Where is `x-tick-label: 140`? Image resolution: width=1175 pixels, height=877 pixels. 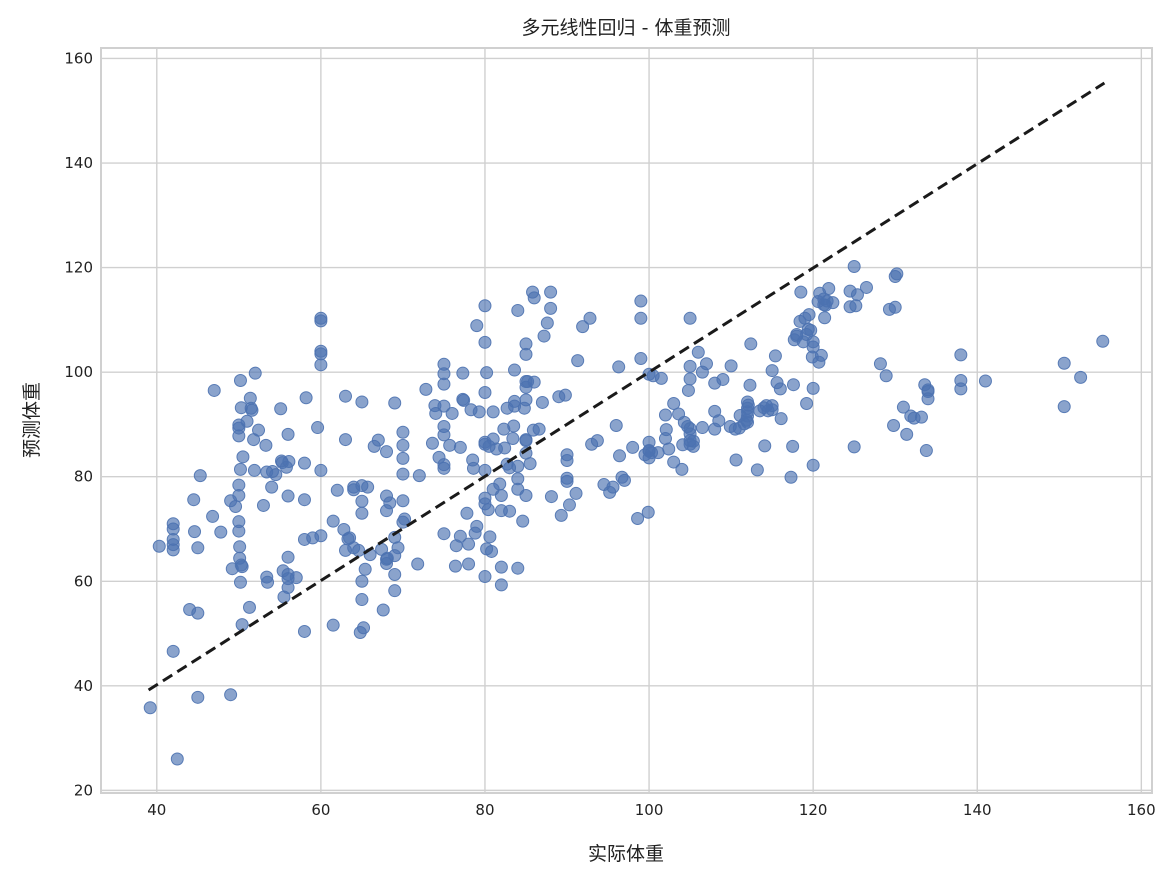 x-tick-label: 140 is located at coordinates (977, 810).